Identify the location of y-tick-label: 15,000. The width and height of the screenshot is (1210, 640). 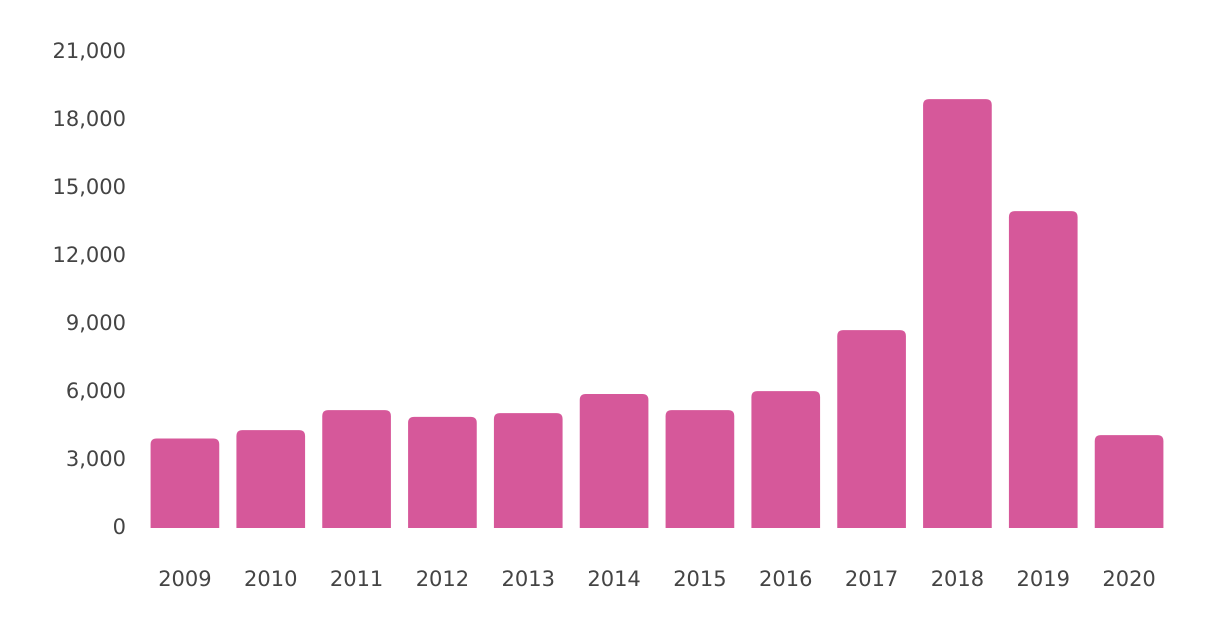
(89, 187).